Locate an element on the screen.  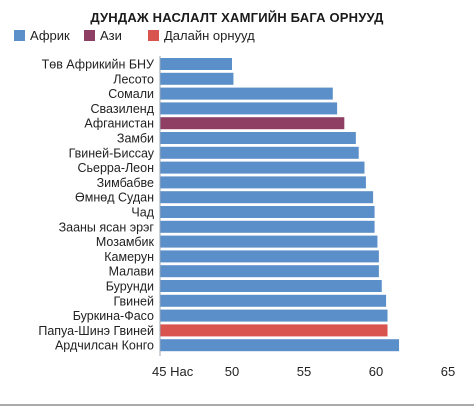
x-tick-label: 60 is located at coordinates (376, 371).